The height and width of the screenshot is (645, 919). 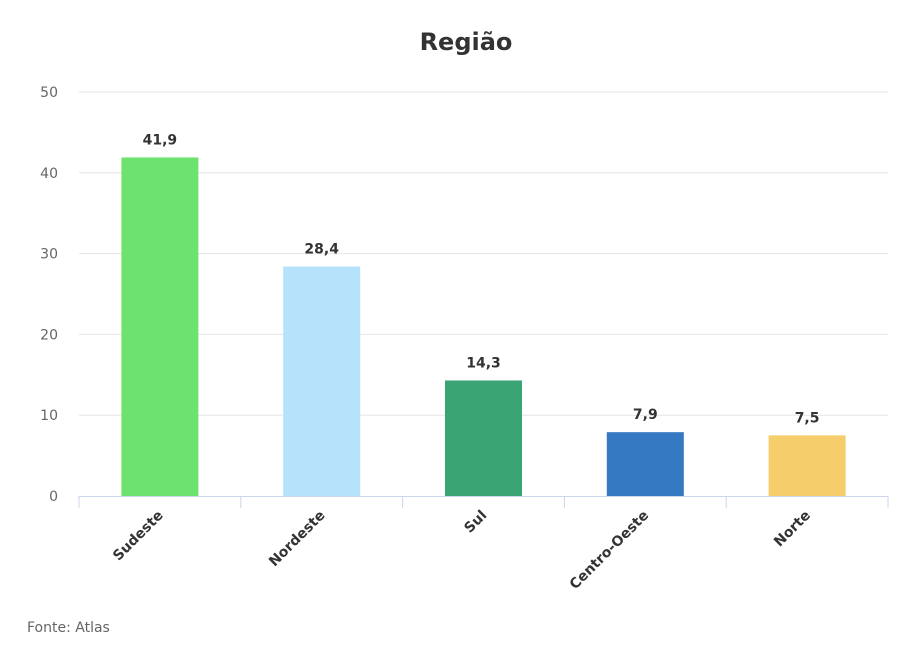 I want to click on bar-centro-oeste, so click(x=645, y=464).